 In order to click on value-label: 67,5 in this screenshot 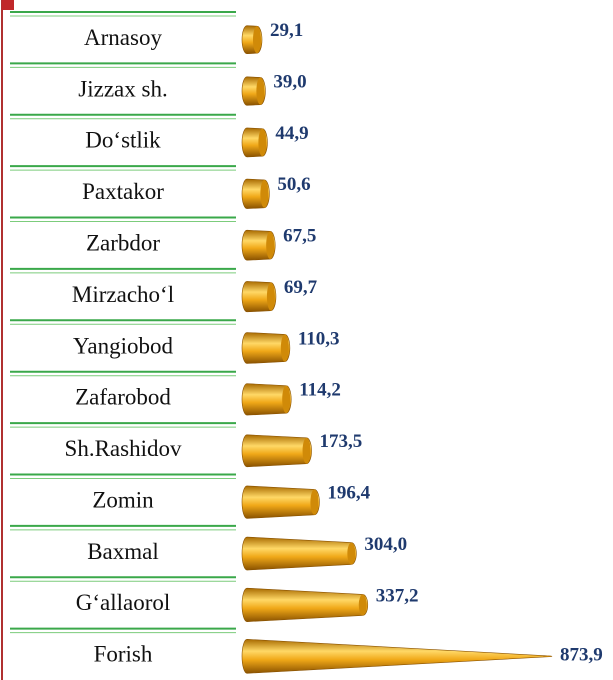, I will do `click(299, 236)`.